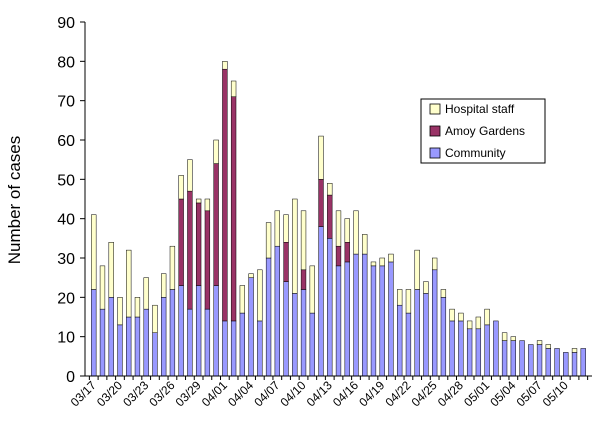  Describe the element at coordinates (66, 141) in the screenshot. I see `y-tick-label: 60` at that location.